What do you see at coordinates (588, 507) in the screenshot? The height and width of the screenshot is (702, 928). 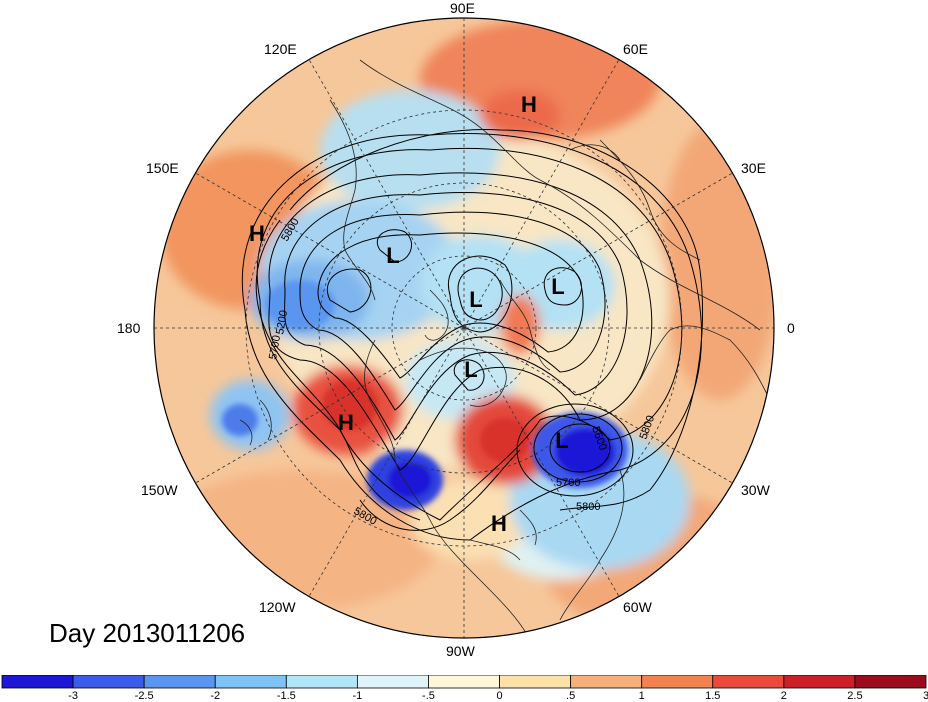 I see `contour-label: 5800` at bounding box center [588, 507].